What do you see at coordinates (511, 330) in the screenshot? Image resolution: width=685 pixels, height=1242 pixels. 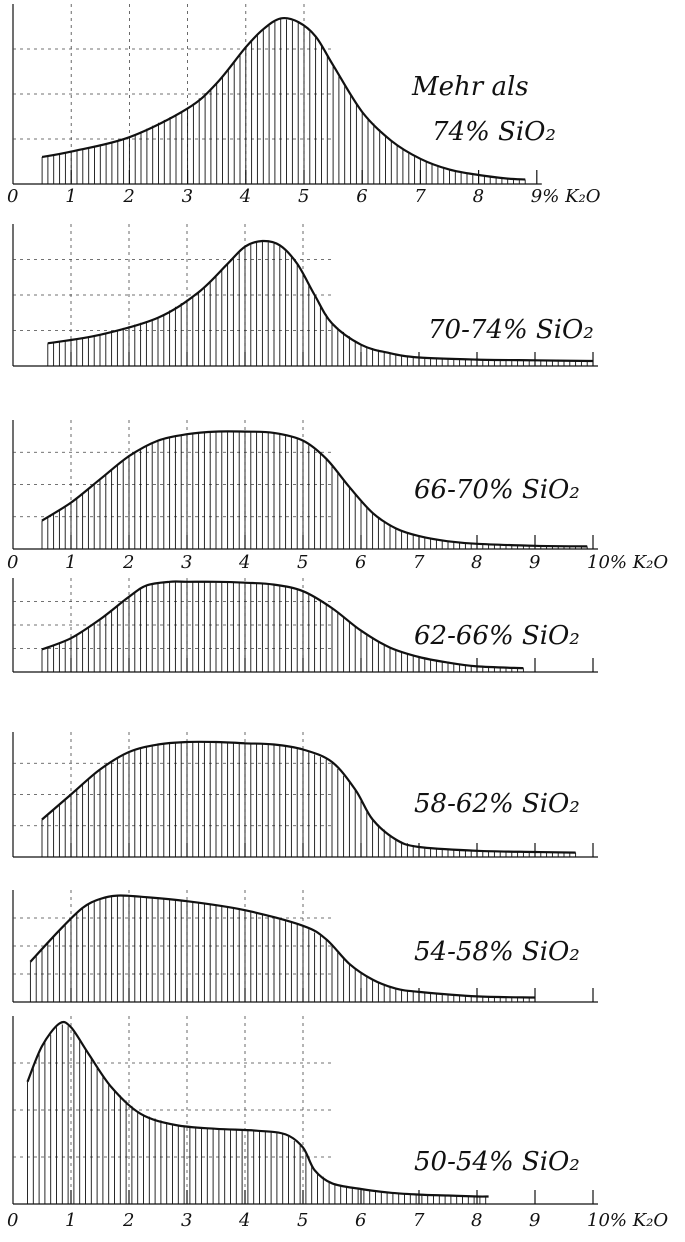 I see `panel-title: 70-74% SiO₂` at bounding box center [511, 330].